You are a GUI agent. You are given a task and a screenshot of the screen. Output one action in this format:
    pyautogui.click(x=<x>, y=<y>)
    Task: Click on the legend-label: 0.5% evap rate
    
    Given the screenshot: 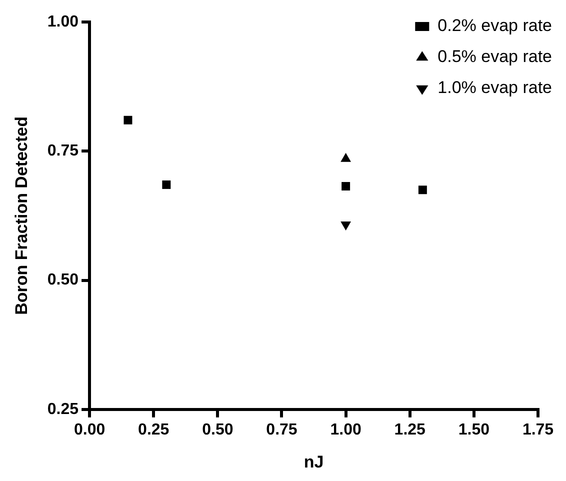 What is the action you would take?
    pyautogui.click(x=495, y=56)
    